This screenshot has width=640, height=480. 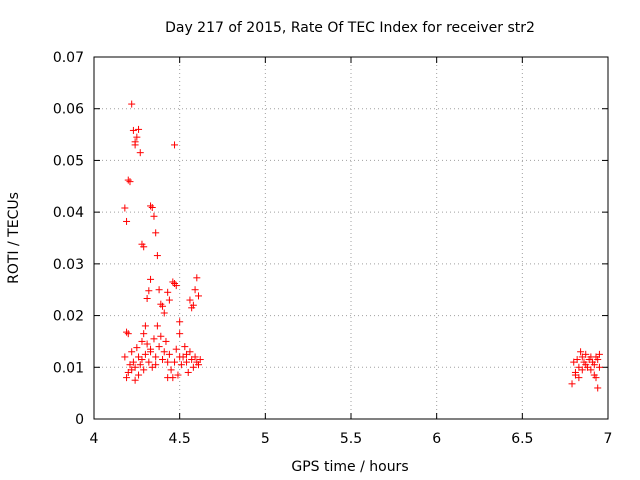 What do you see at coordinates (68, 368) in the screenshot?
I see `y-tick-label: 0.01` at bounding box center [68, 368].